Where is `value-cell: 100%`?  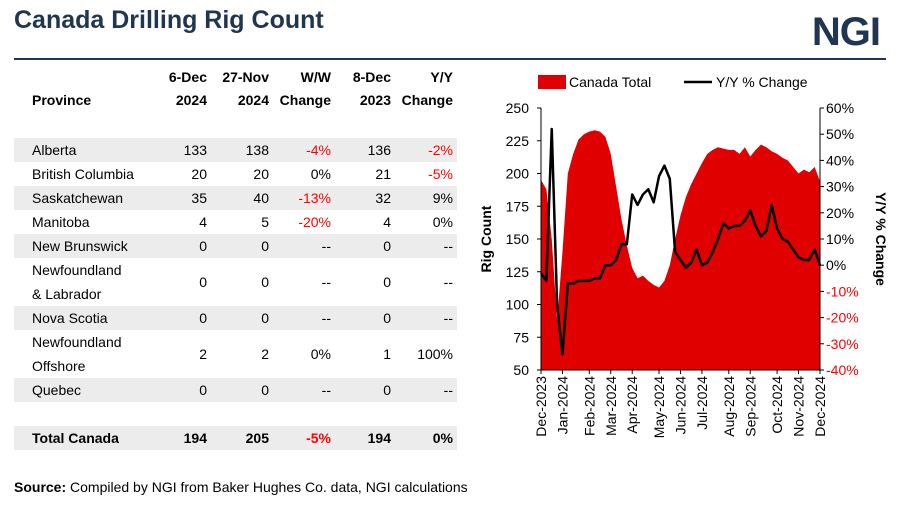 value-cell: 100% is located at coordinates (435, 354).